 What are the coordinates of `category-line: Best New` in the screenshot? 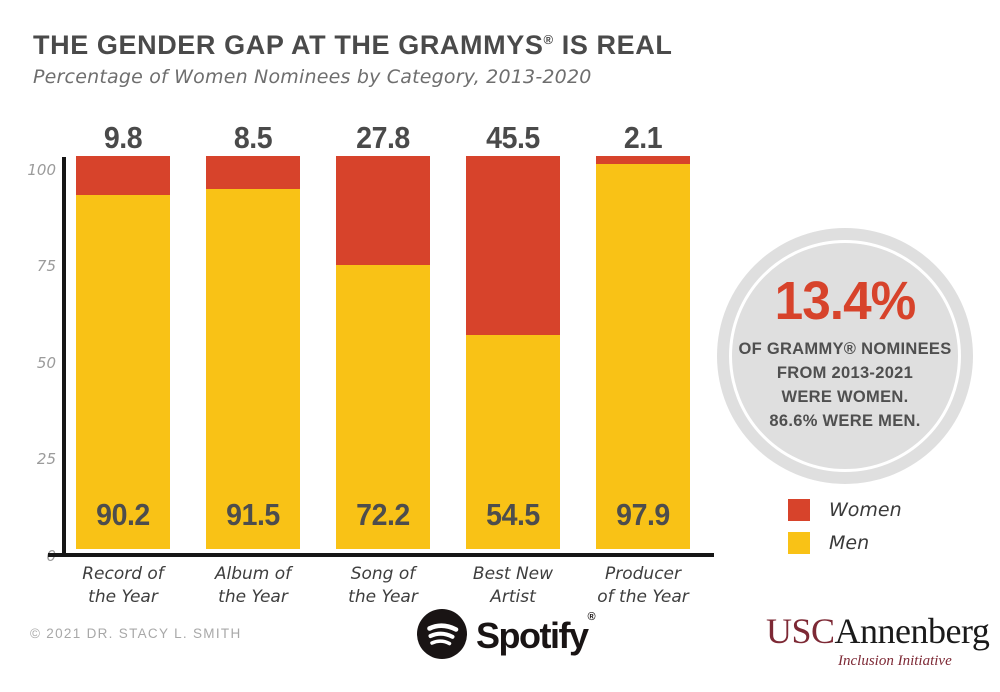 It's located at (513, 574).